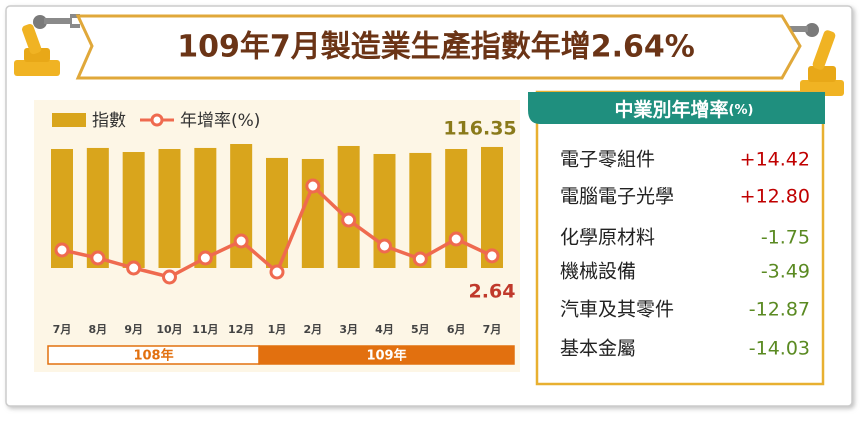 The image size is (864, 426). What do you see at coordinates (607, 238) in the screenshot?
I see `row-name: 化學原材料` at bounding box center [607, 238].